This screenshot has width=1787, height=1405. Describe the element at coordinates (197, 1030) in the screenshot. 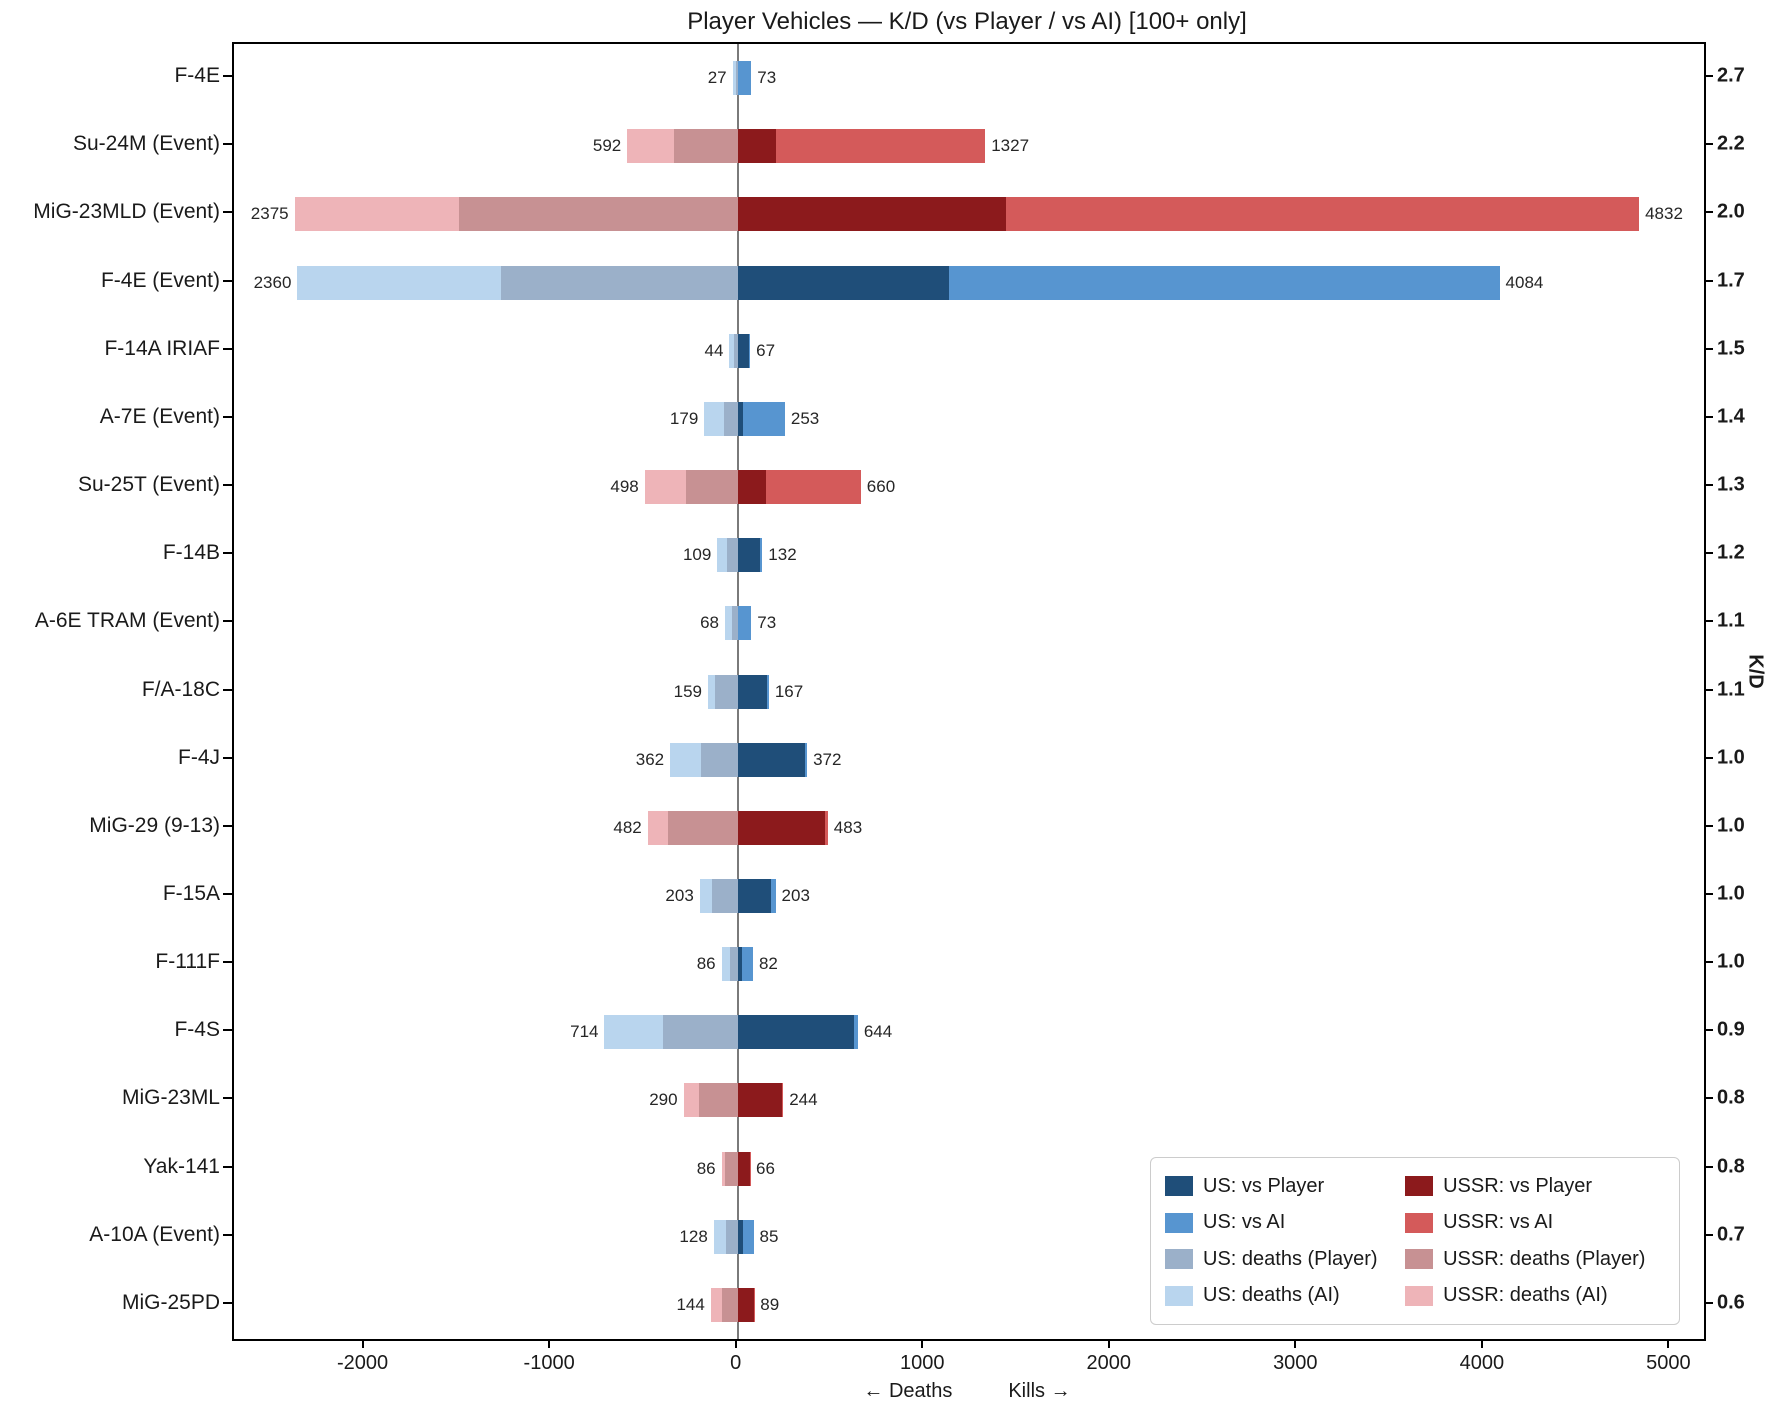

I see `y-tick-label-vehicle: F-4S` at that location.